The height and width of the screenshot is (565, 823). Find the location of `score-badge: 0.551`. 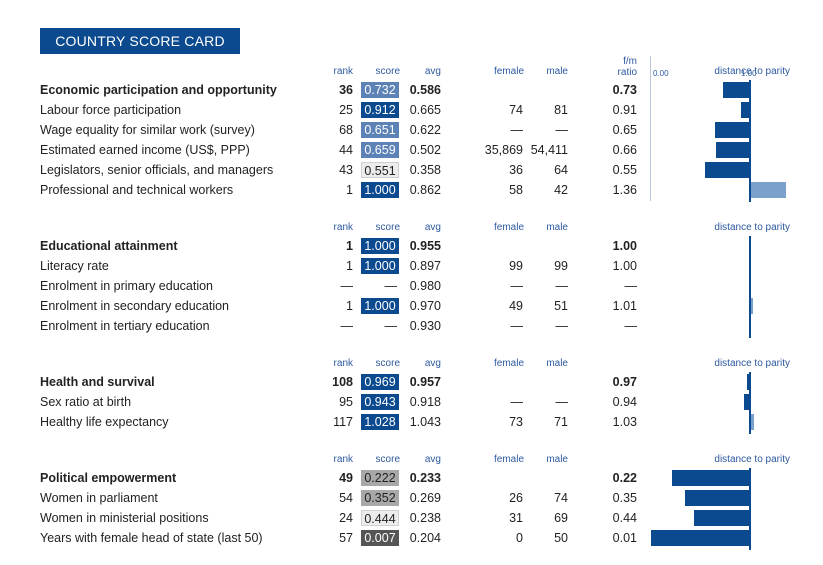

score-badge: 0.551 is located at coordinates (380, 170).